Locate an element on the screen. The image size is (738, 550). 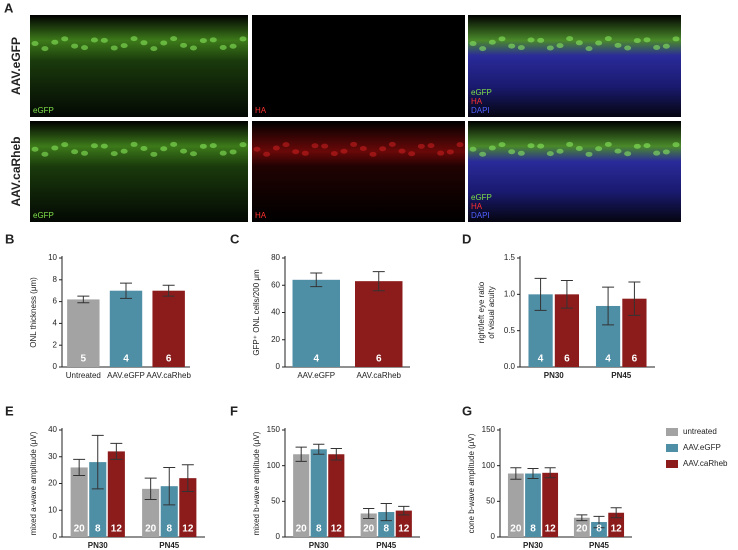
y-axis-label: mixed b-wave amplitude (μV) is located at coordinates (256, 483).